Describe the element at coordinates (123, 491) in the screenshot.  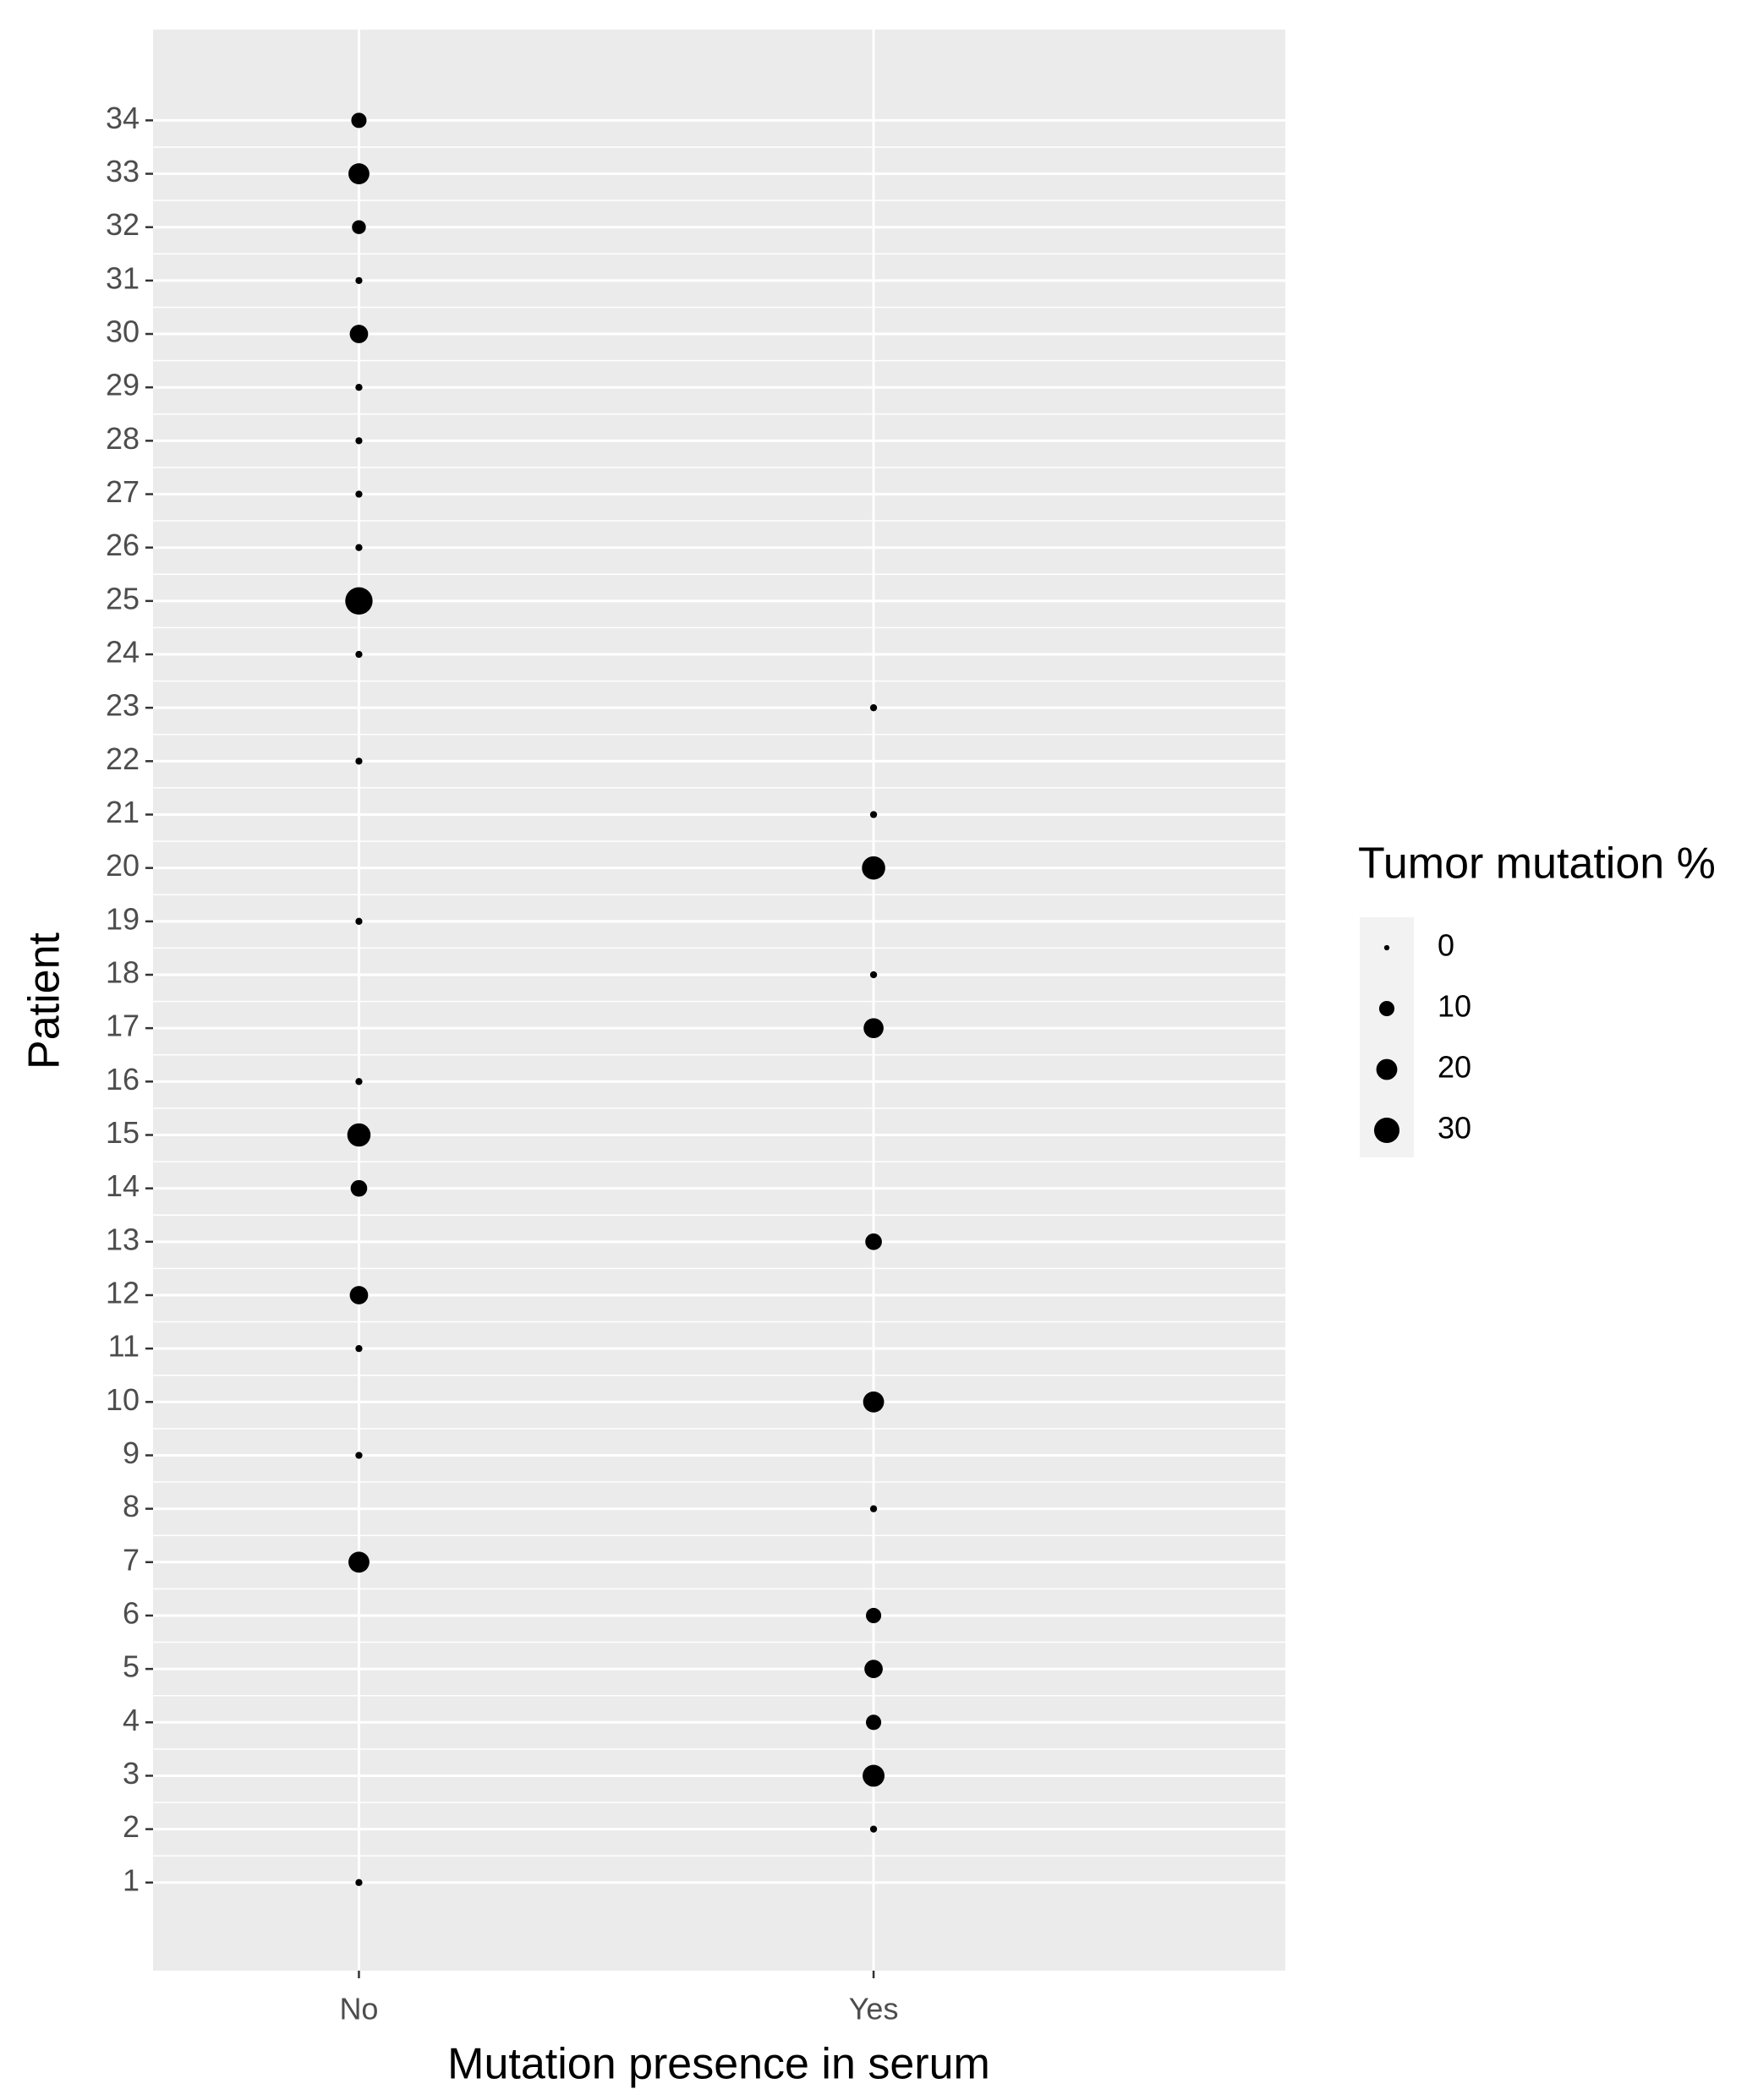
I see `y-tick-label: 27` at that location.